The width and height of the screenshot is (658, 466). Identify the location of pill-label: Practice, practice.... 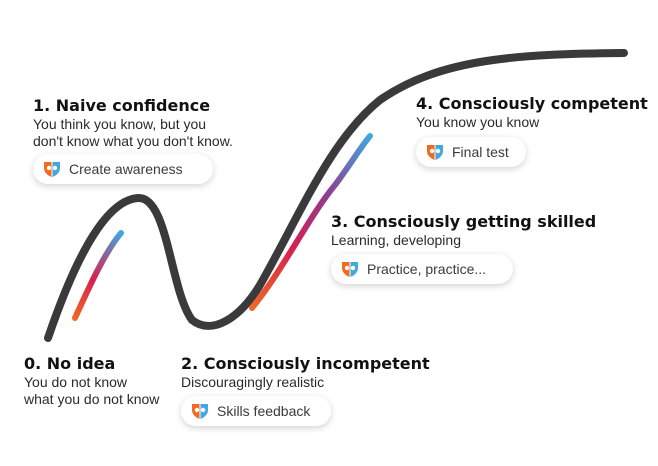
(427, 269).